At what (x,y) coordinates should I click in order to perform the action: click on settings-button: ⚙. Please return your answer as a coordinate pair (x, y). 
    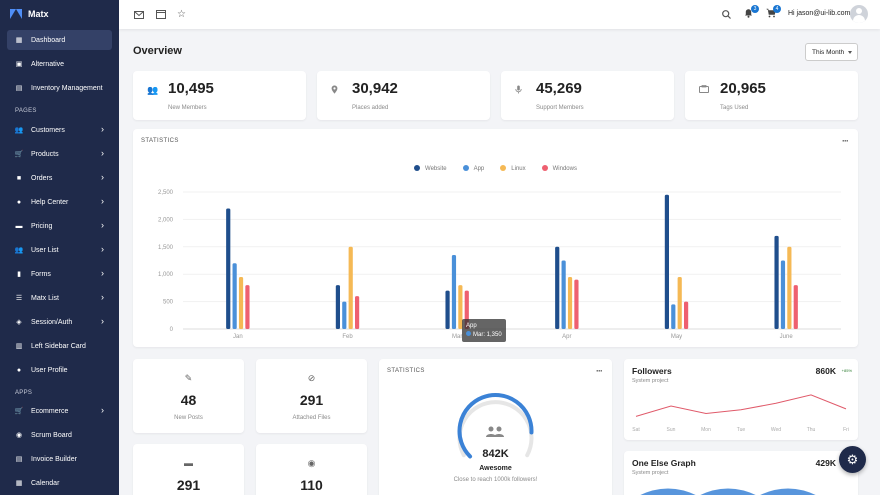
    Looking at the image, I should click on (852, 459).